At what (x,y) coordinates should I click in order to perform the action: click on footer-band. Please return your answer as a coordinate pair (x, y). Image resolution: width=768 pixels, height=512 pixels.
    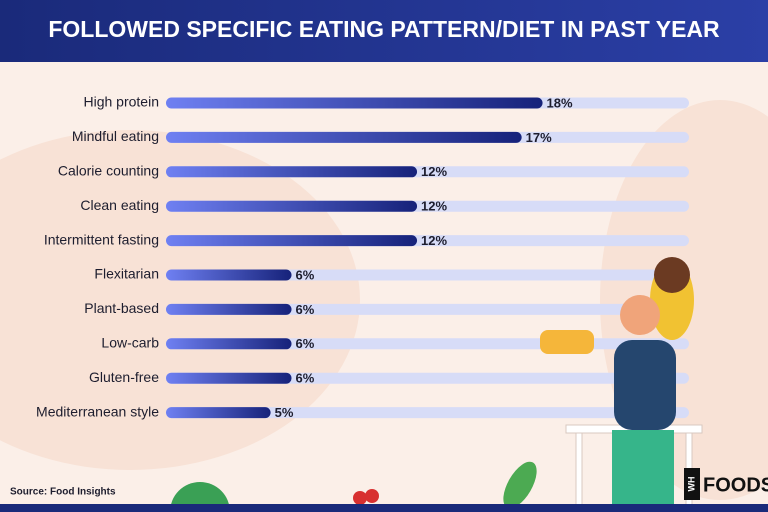
    Looking at the image, I should click on (384, 508).